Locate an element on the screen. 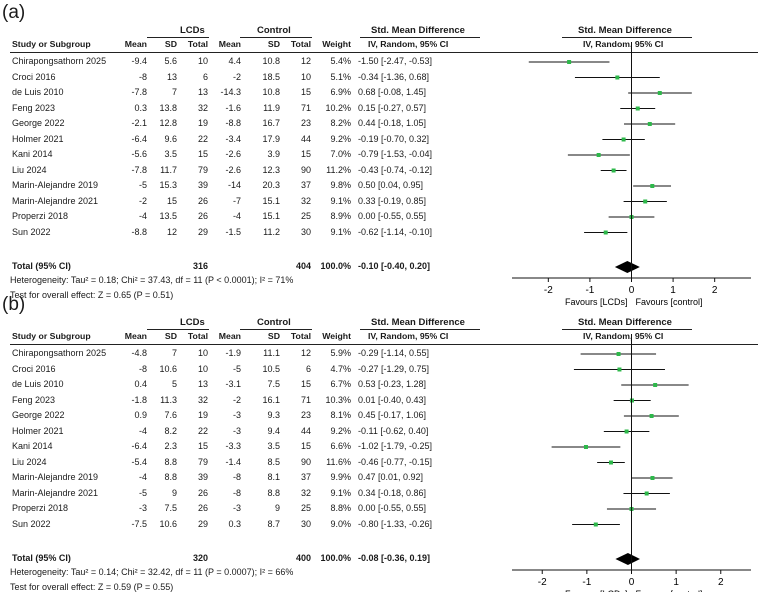 The width and height of the screenshot is (767, 592). study-name: Properzi 2018 is located at coordinates (40, 216).